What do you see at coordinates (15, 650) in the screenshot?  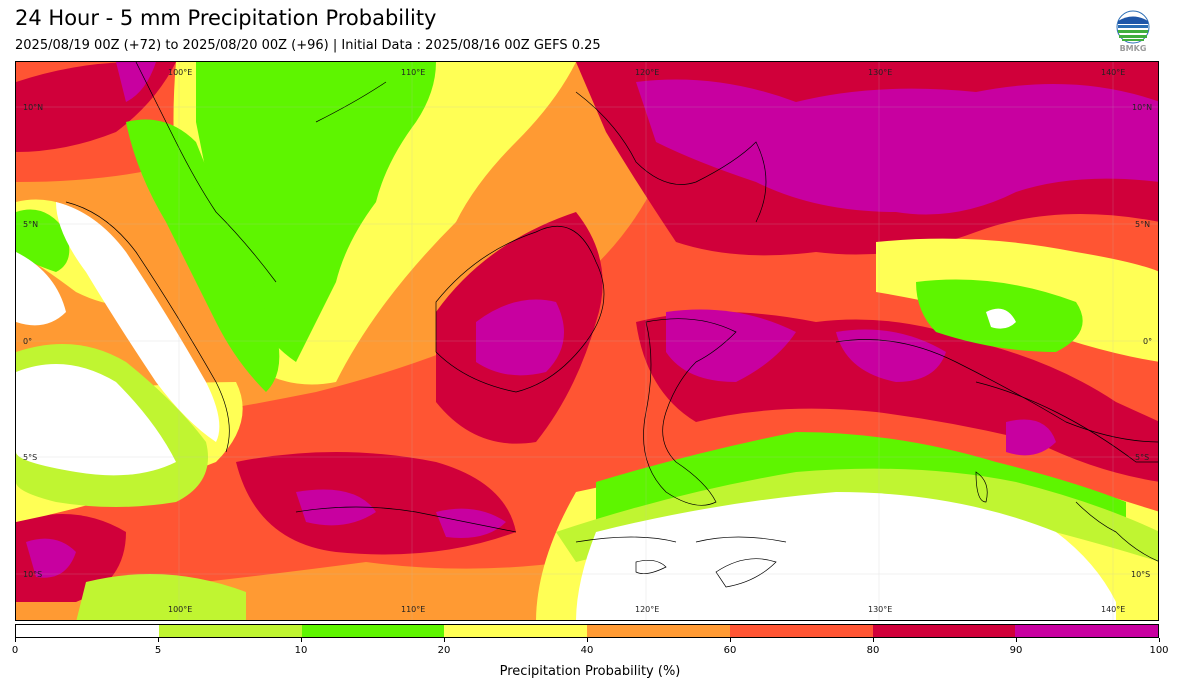 I see `colorbar-tick-label: 0` at bounding box center [15, 650].